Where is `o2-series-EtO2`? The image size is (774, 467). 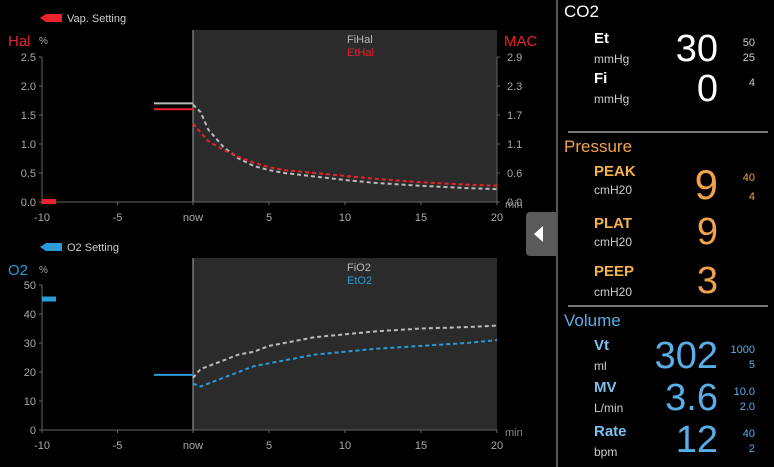
o2-series-EtO2 is located at coordinates (345, 363).